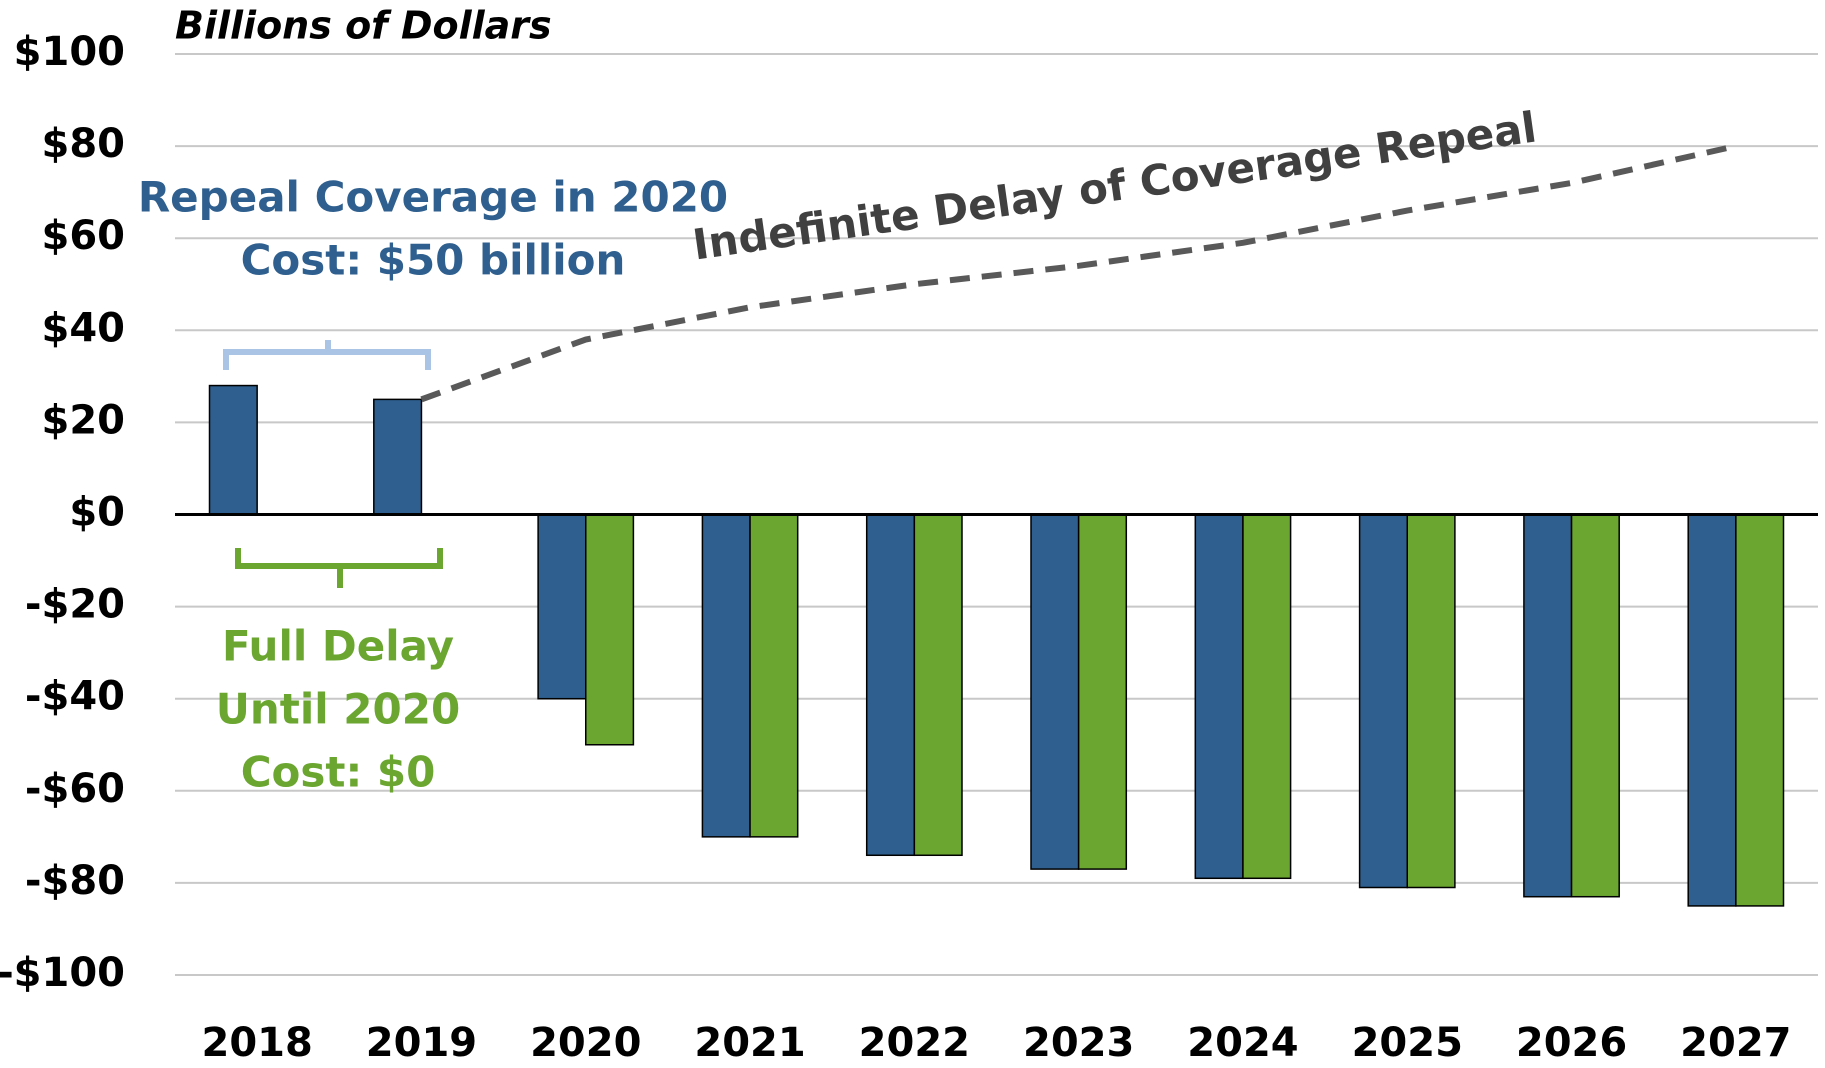 This screenshot has width=1825, height=1068. Describe the element at coordinates (62, 973) in the screenshot. I see `y-tick-label: -$100` at that location.